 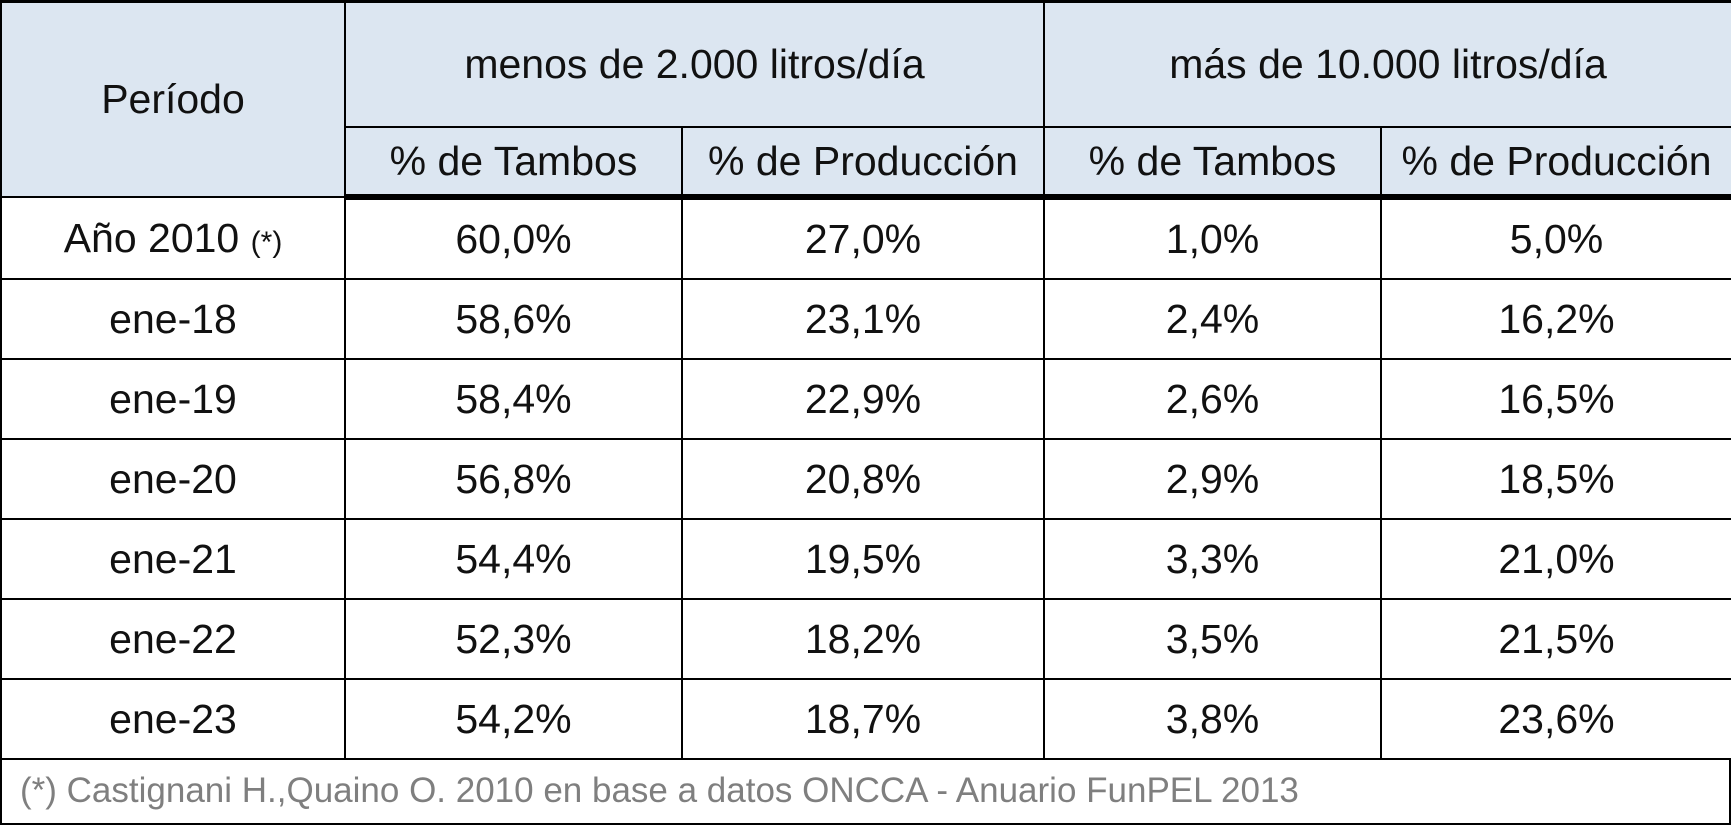 I want to click on cell-large-produccion: 23,6%, so click(x=1555, y=719).